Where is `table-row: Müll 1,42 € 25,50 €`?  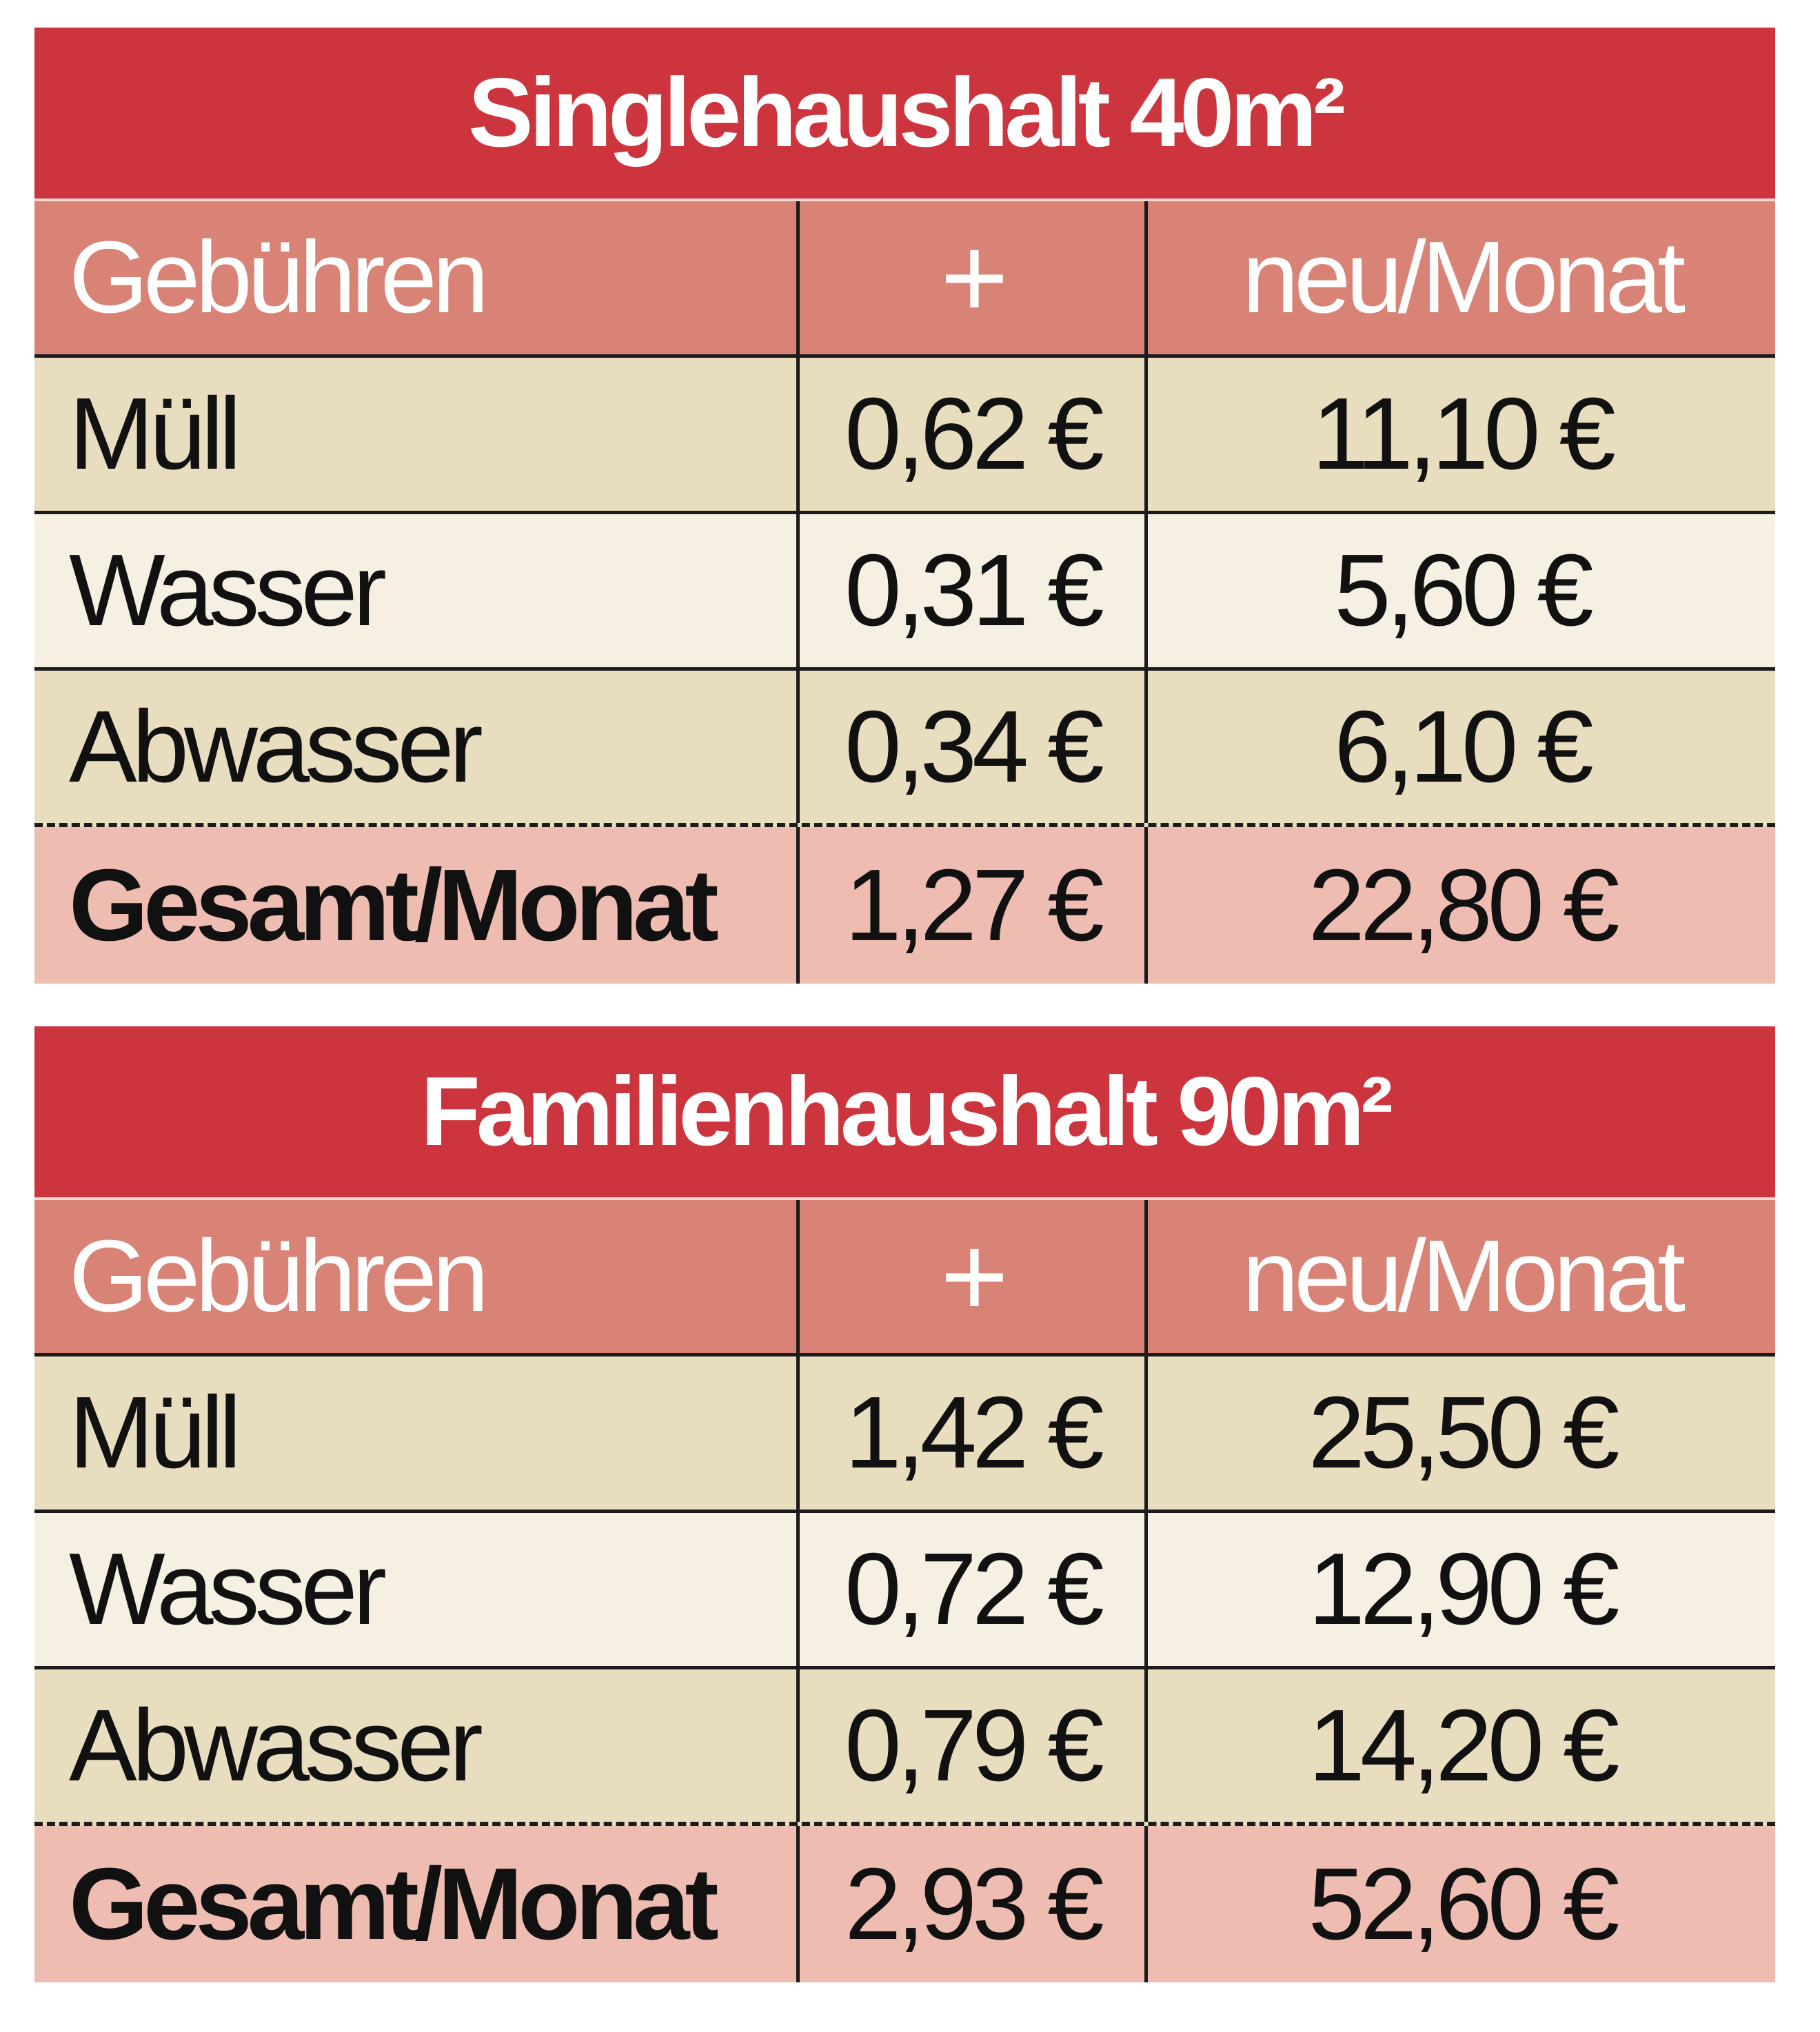
table-row: Müll 1,42 € 25,50 € is located at coordinates (904, 1435).